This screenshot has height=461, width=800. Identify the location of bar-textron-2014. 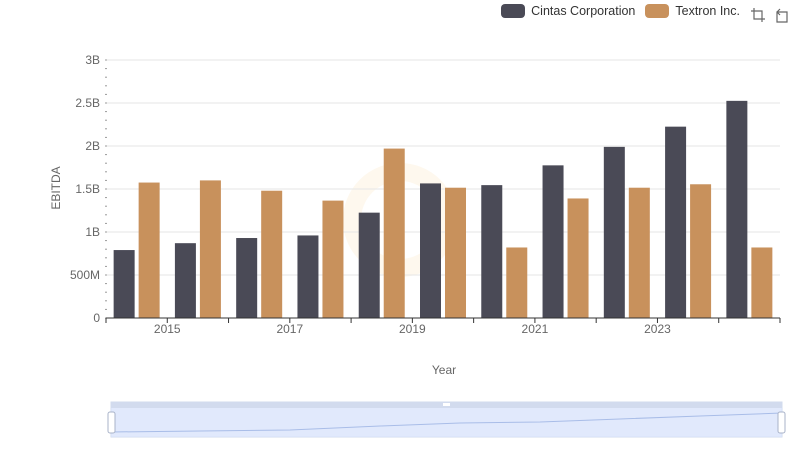
(149, 250).